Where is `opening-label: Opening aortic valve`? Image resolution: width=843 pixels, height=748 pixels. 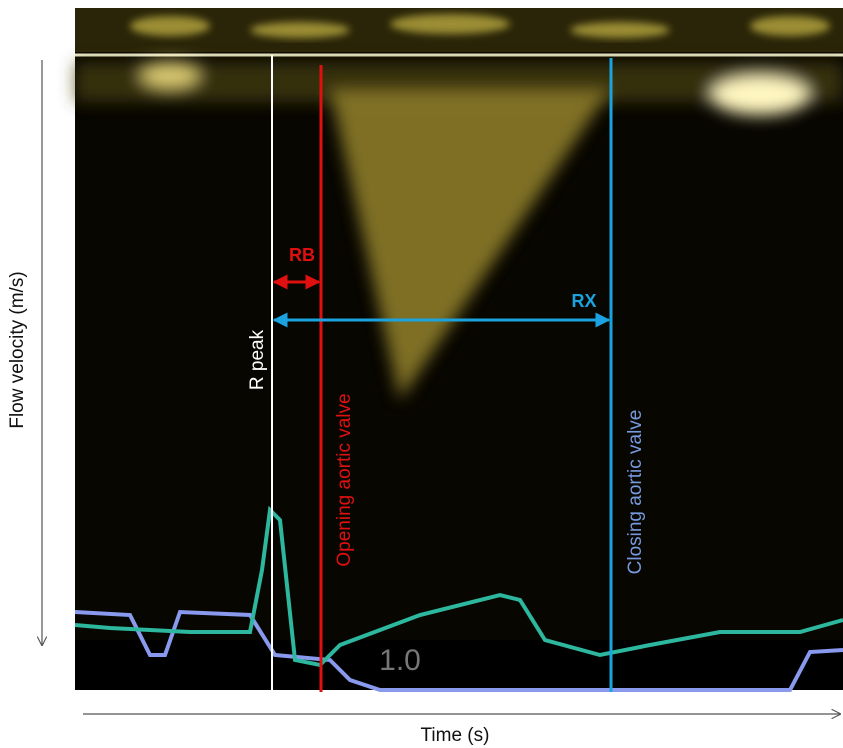
opening-label: Opening aortic valve is located at coordinates (344, 479).